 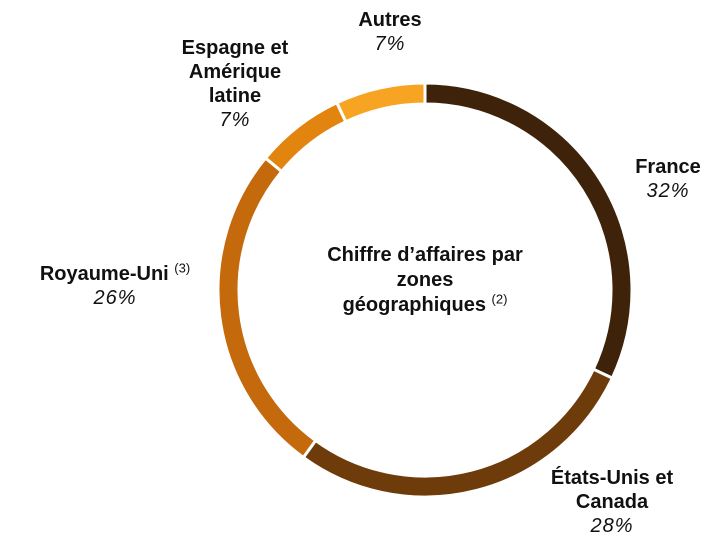 I want to click on value-label: 32%, so click(x=668, y=191).